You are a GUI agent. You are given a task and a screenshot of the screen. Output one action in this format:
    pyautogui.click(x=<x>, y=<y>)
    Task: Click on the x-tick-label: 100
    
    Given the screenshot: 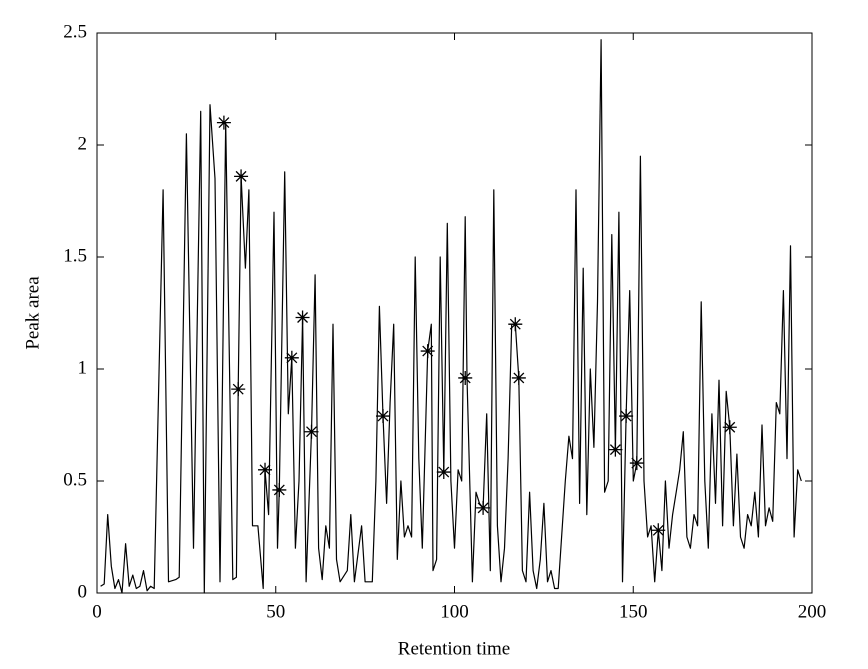 What is the action you would take?
    pyautogui.click(x=454, y=611)
    